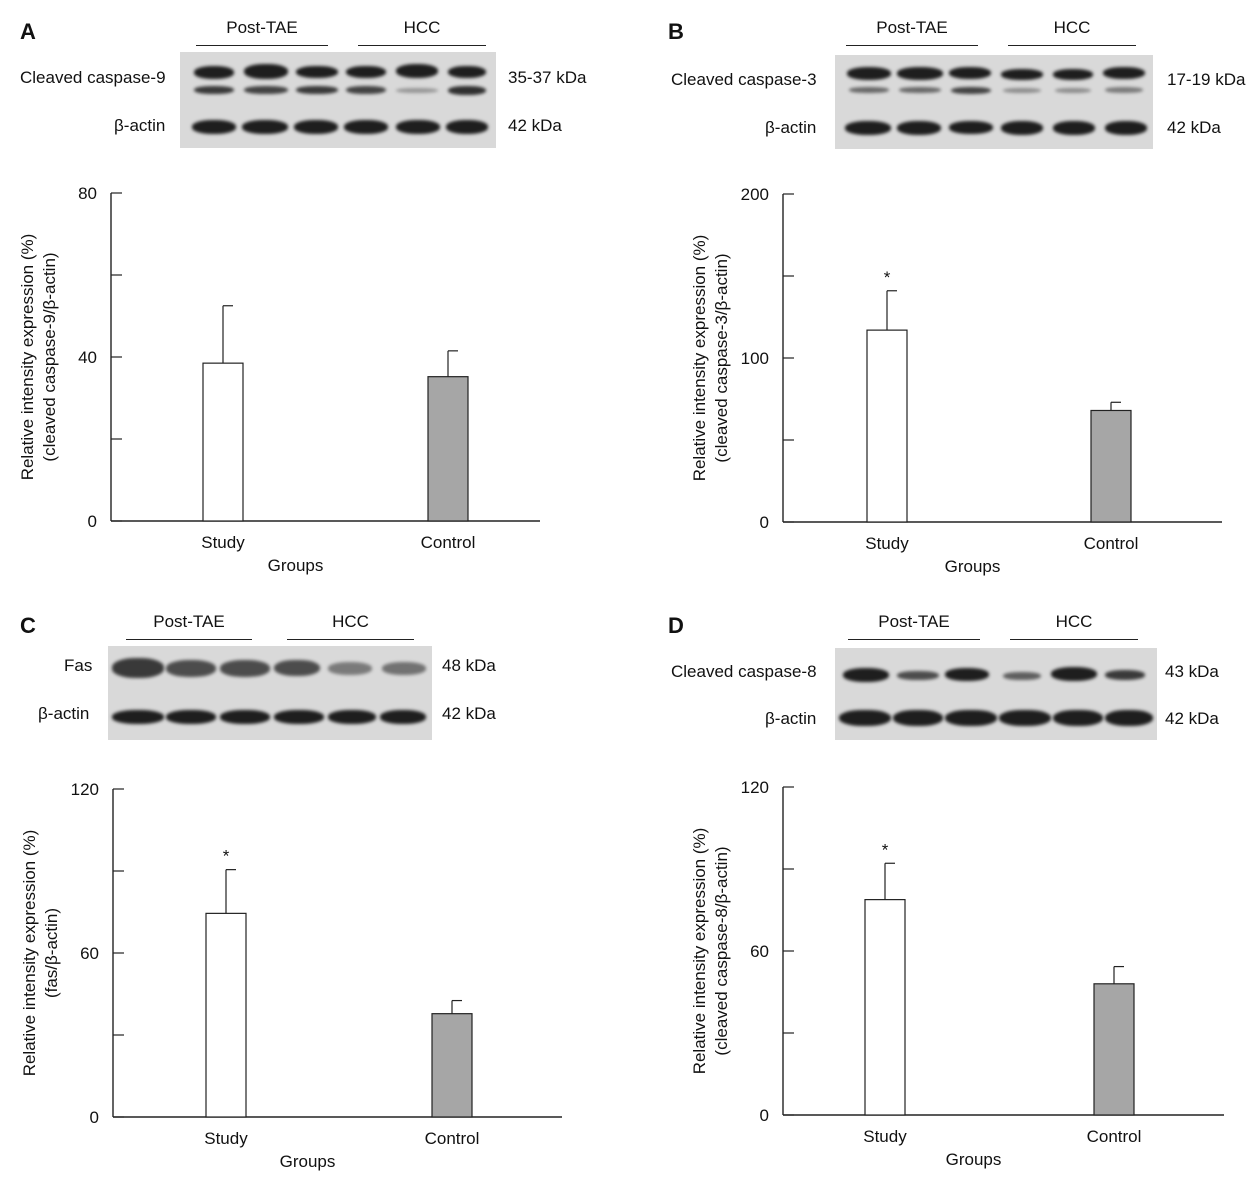  What do you see at coordinates (28, 31) in the screenshot?
I see `panel-letter: A` at bounding box center [28, 31].